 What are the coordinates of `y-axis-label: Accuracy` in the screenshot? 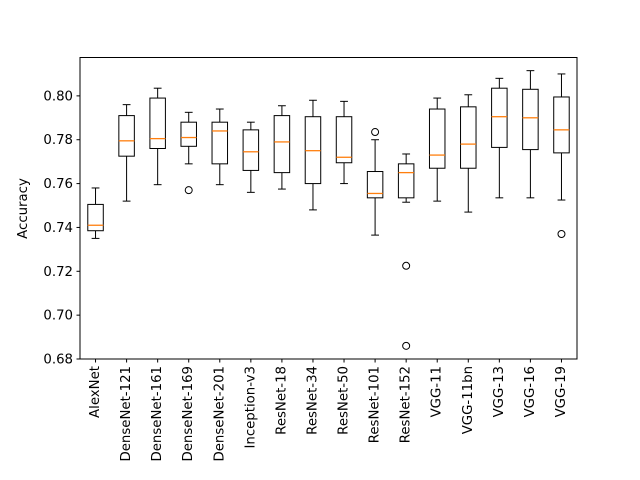 It's located at (23, 208).